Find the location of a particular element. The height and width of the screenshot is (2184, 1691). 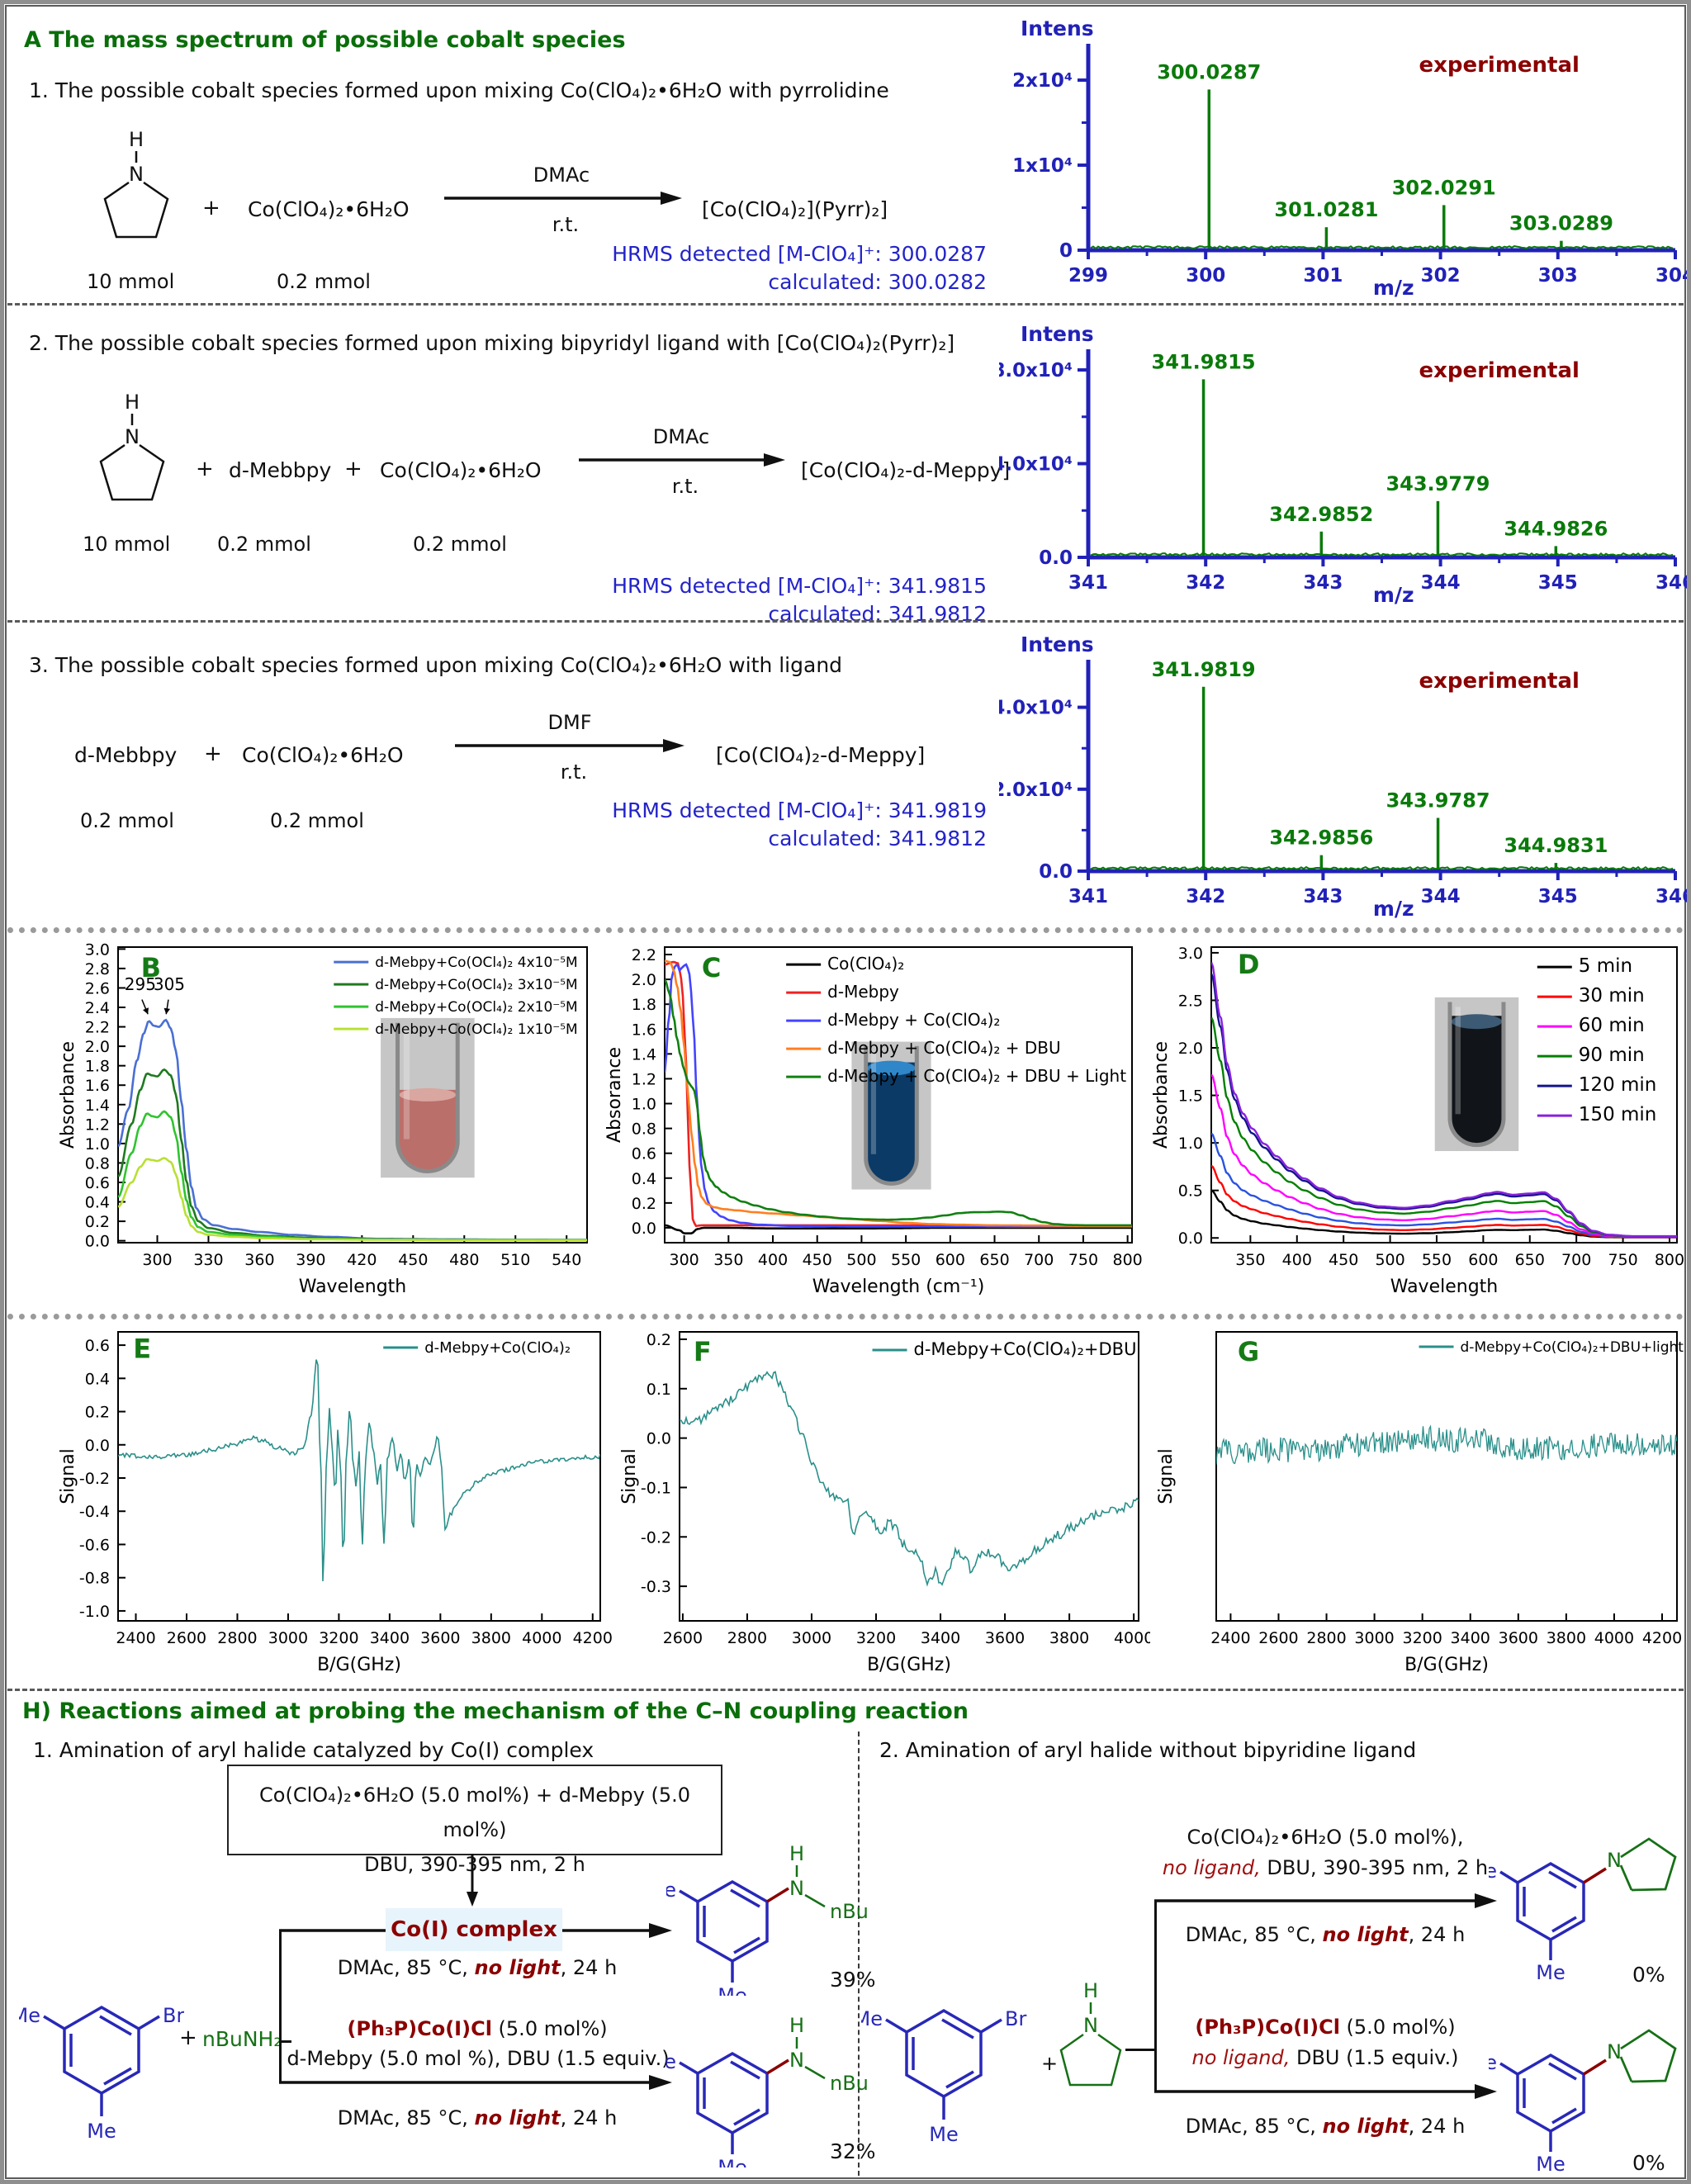

amount-pyrrolidine-1: 10 mmol is located at coordinates (131, 281).